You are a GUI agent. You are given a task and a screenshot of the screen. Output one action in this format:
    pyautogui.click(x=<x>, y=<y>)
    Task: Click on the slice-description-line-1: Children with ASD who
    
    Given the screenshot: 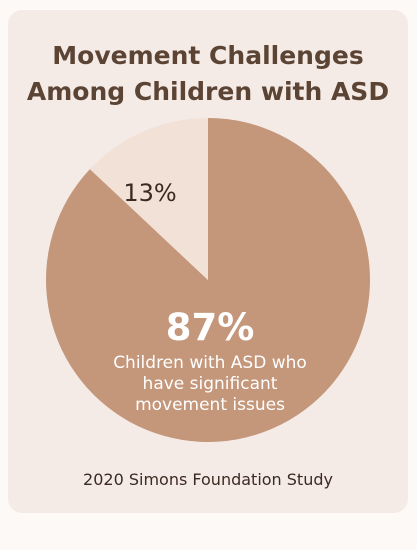 What is the action you would take?
    pyautogui.click(x=210, y=363)
    